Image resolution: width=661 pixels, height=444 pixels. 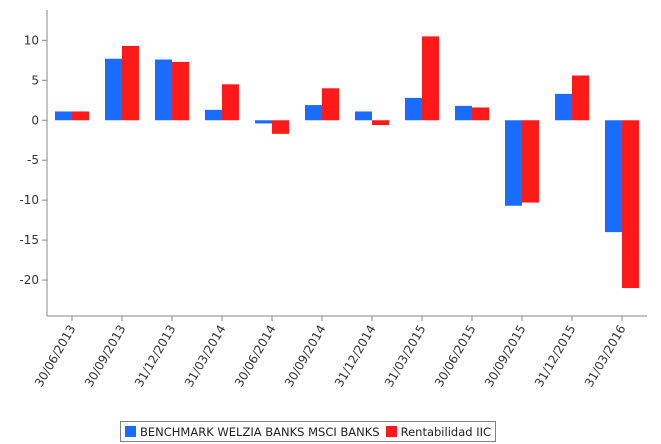 What do you see at coordinates (446, 431) in the screenshot?
I see `legend-label: Rentabilidad IIC` at bounding box center [446, 431].